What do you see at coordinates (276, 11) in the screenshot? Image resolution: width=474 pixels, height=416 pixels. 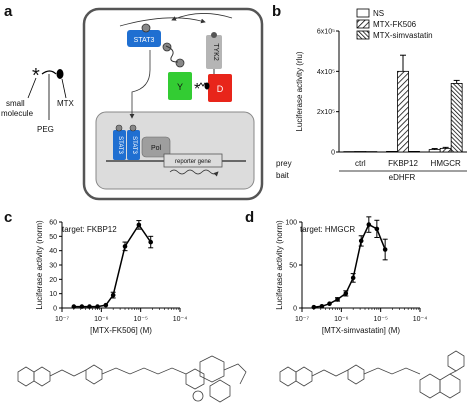 I see `panel-b-label: b` at bounding box center [276, 11].